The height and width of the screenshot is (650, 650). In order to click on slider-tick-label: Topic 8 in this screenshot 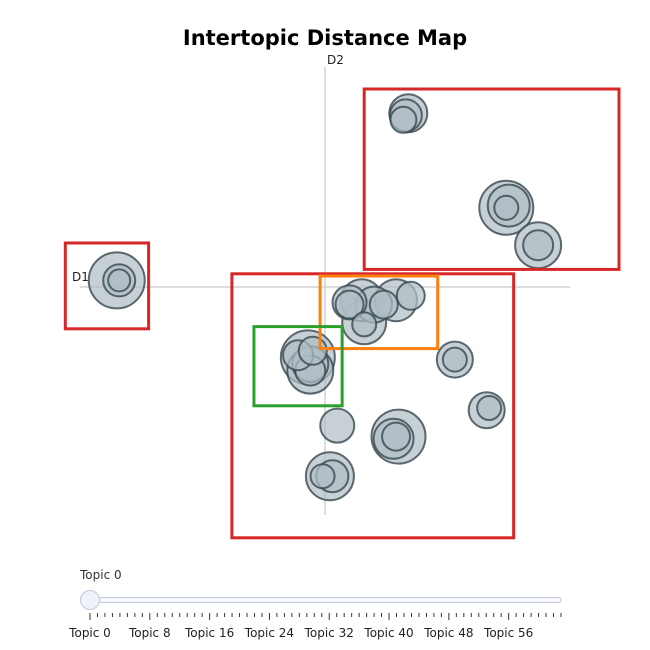, I will do `click(149, 633)`.